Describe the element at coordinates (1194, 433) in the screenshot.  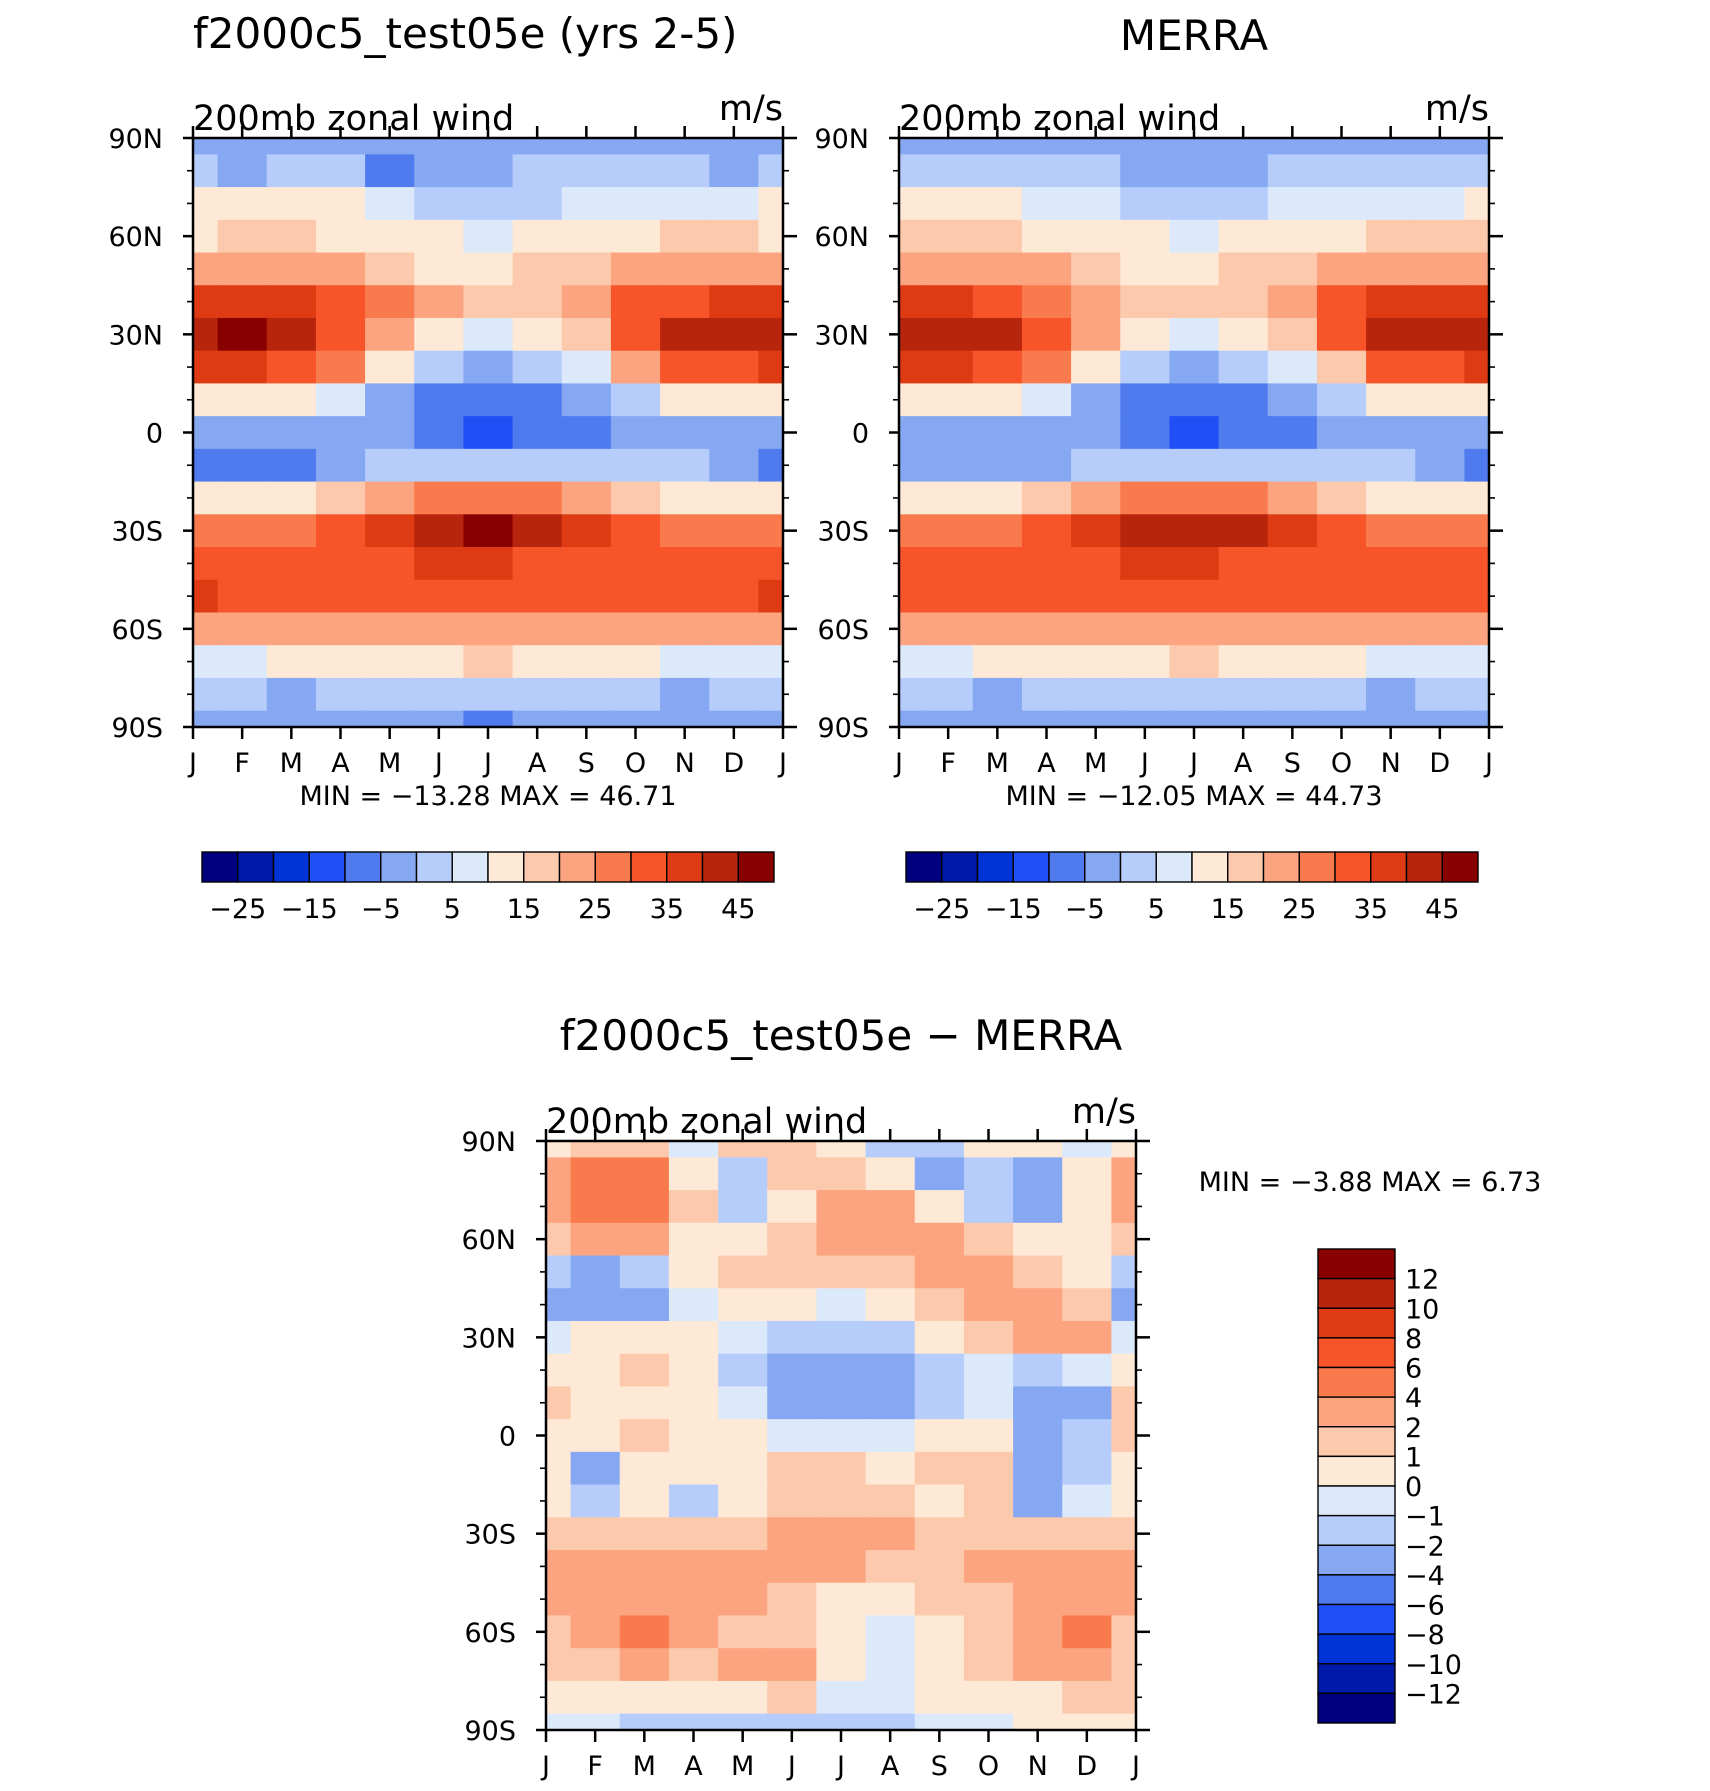
I see `heatmap-cells` at that location.